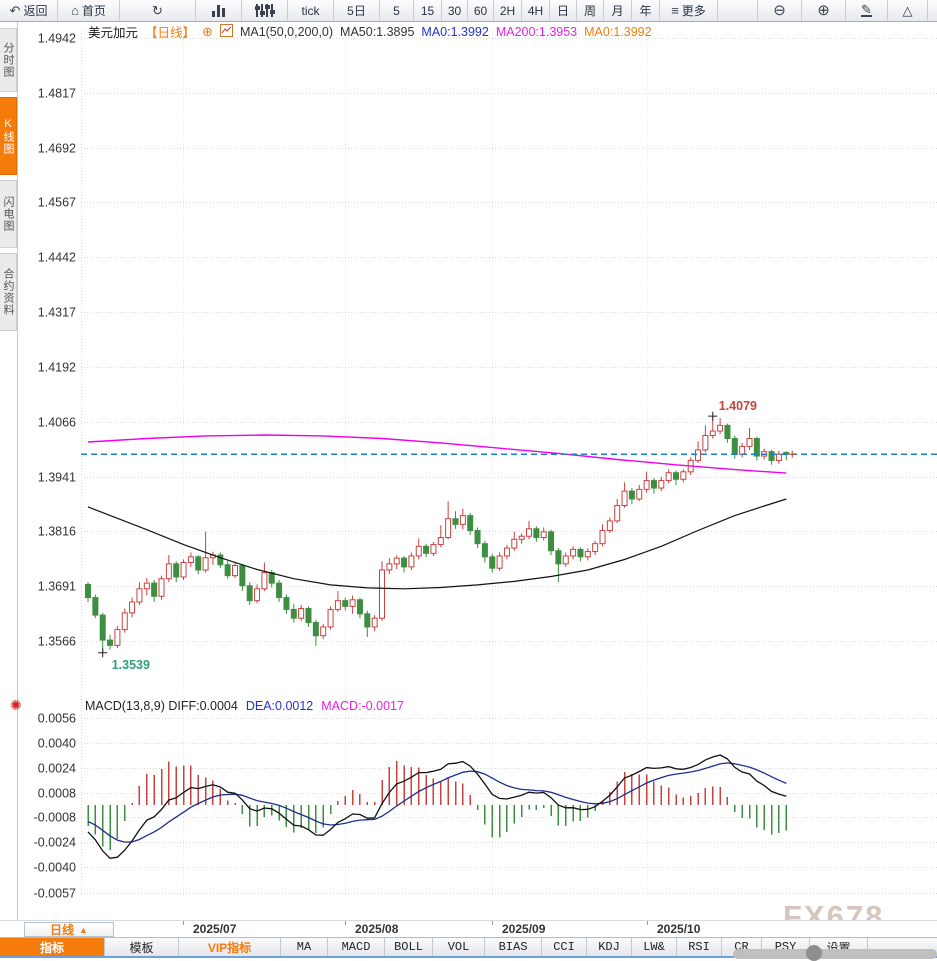  I want to click on scrollbar-knob, so click(814, 953).